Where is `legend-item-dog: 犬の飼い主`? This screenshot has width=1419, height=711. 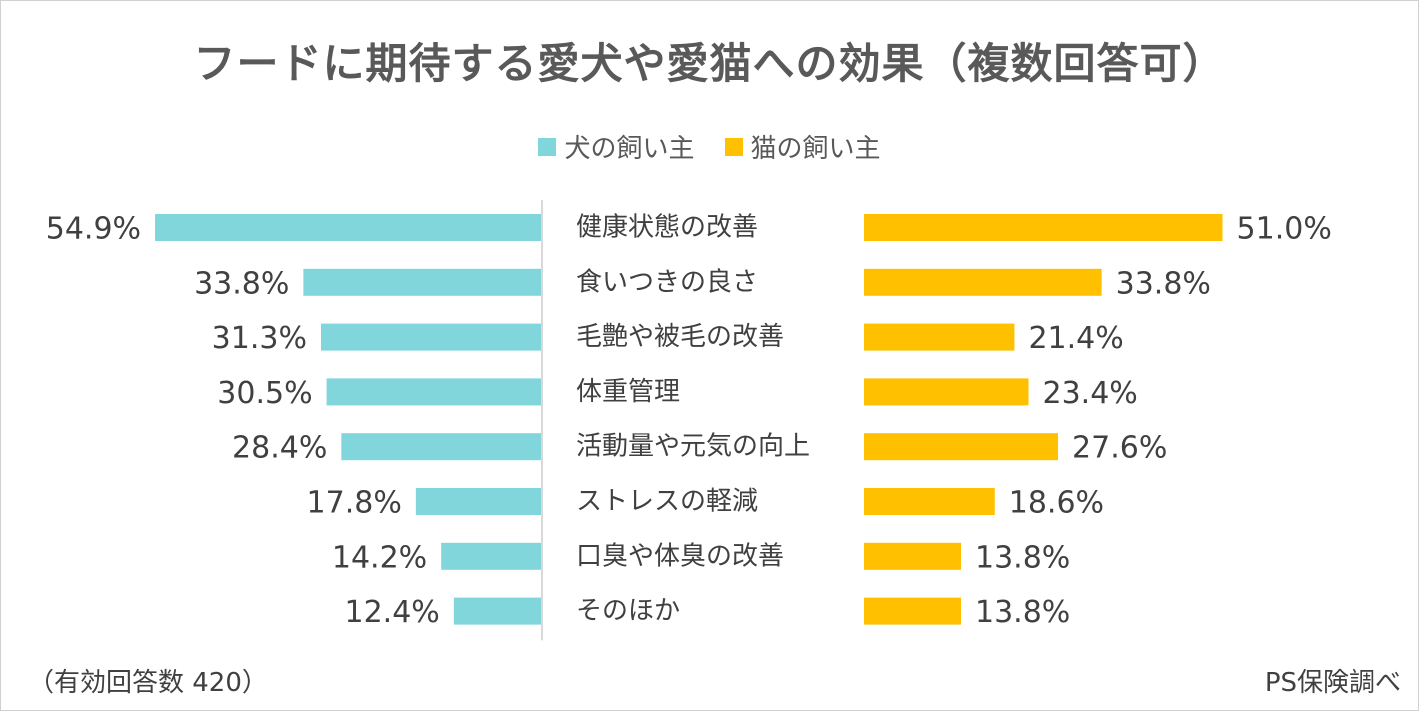
legend-item-dog: 犬の飼い主 is located at coordinates (616, 146).